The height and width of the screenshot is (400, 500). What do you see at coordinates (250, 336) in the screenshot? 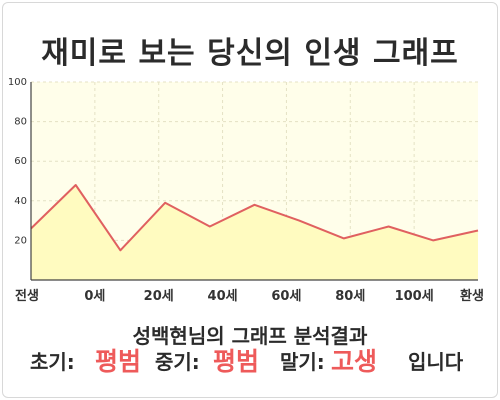
I see `result-subtitle: 성백현님의 그래프 분석결과` at bounding box center [250, 336].